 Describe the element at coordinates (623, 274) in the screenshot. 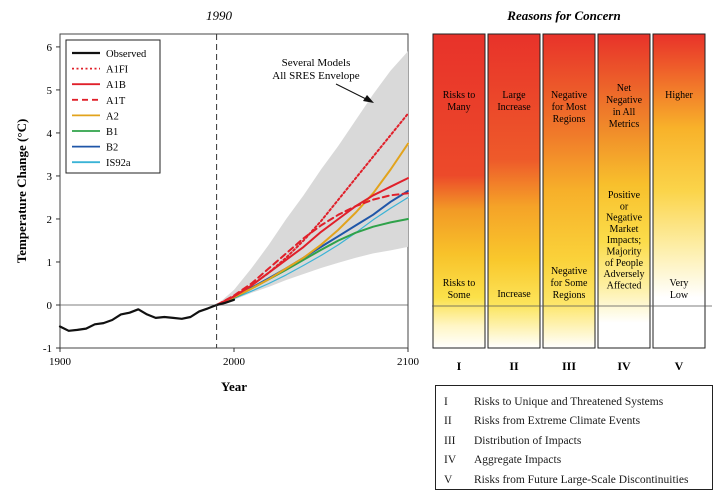

I see `column-middle-text: Adversely` at that location.